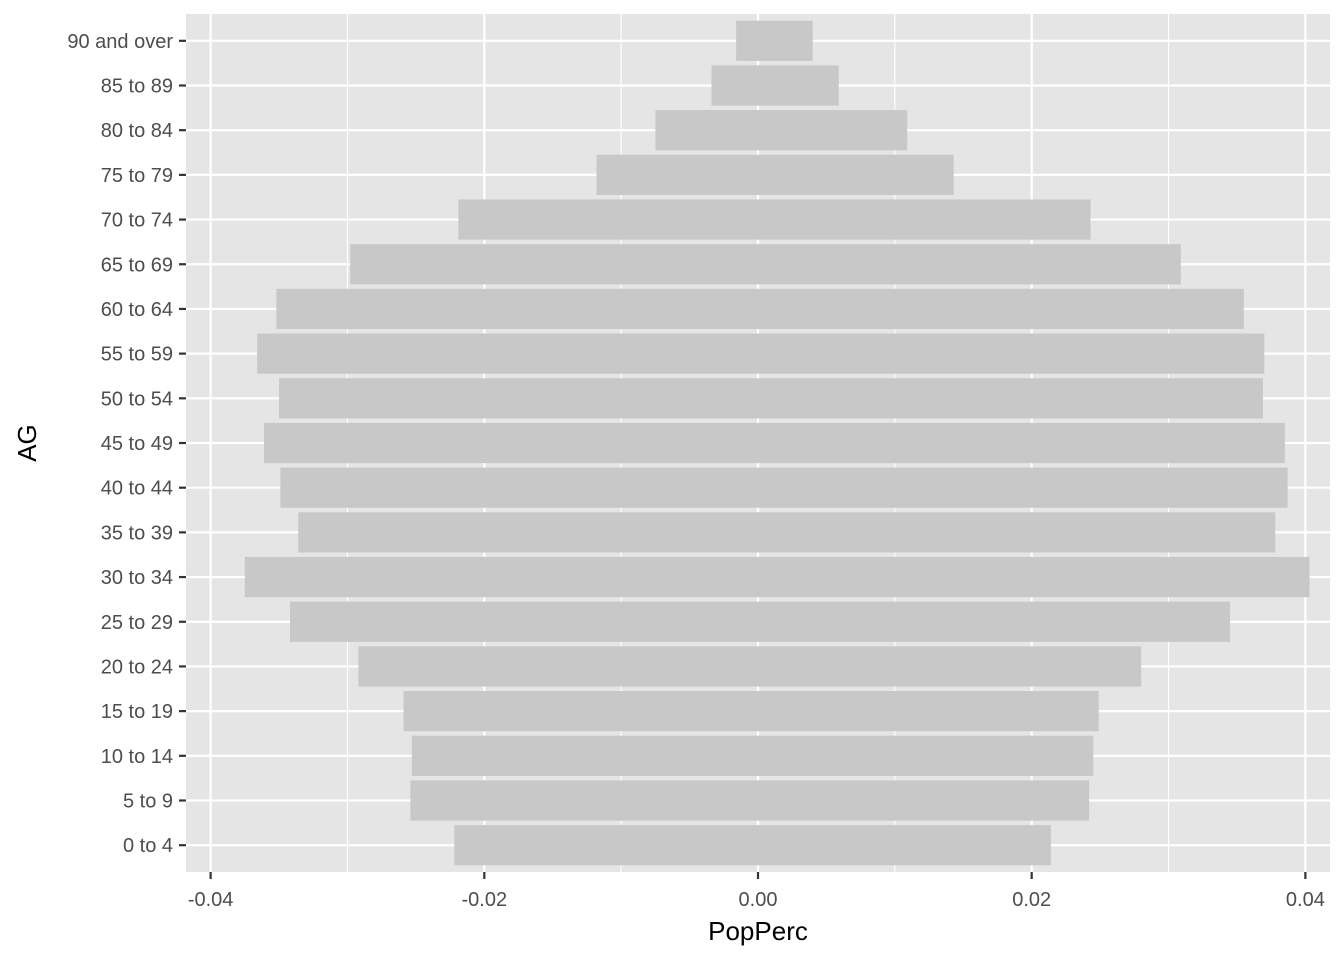 The width and height of the screenshot is (1344, 965). What do you see at coordinates (211, 900) in the screenshot?
I see `x-tick-label: -0.04` at bounding box center [211, 900].